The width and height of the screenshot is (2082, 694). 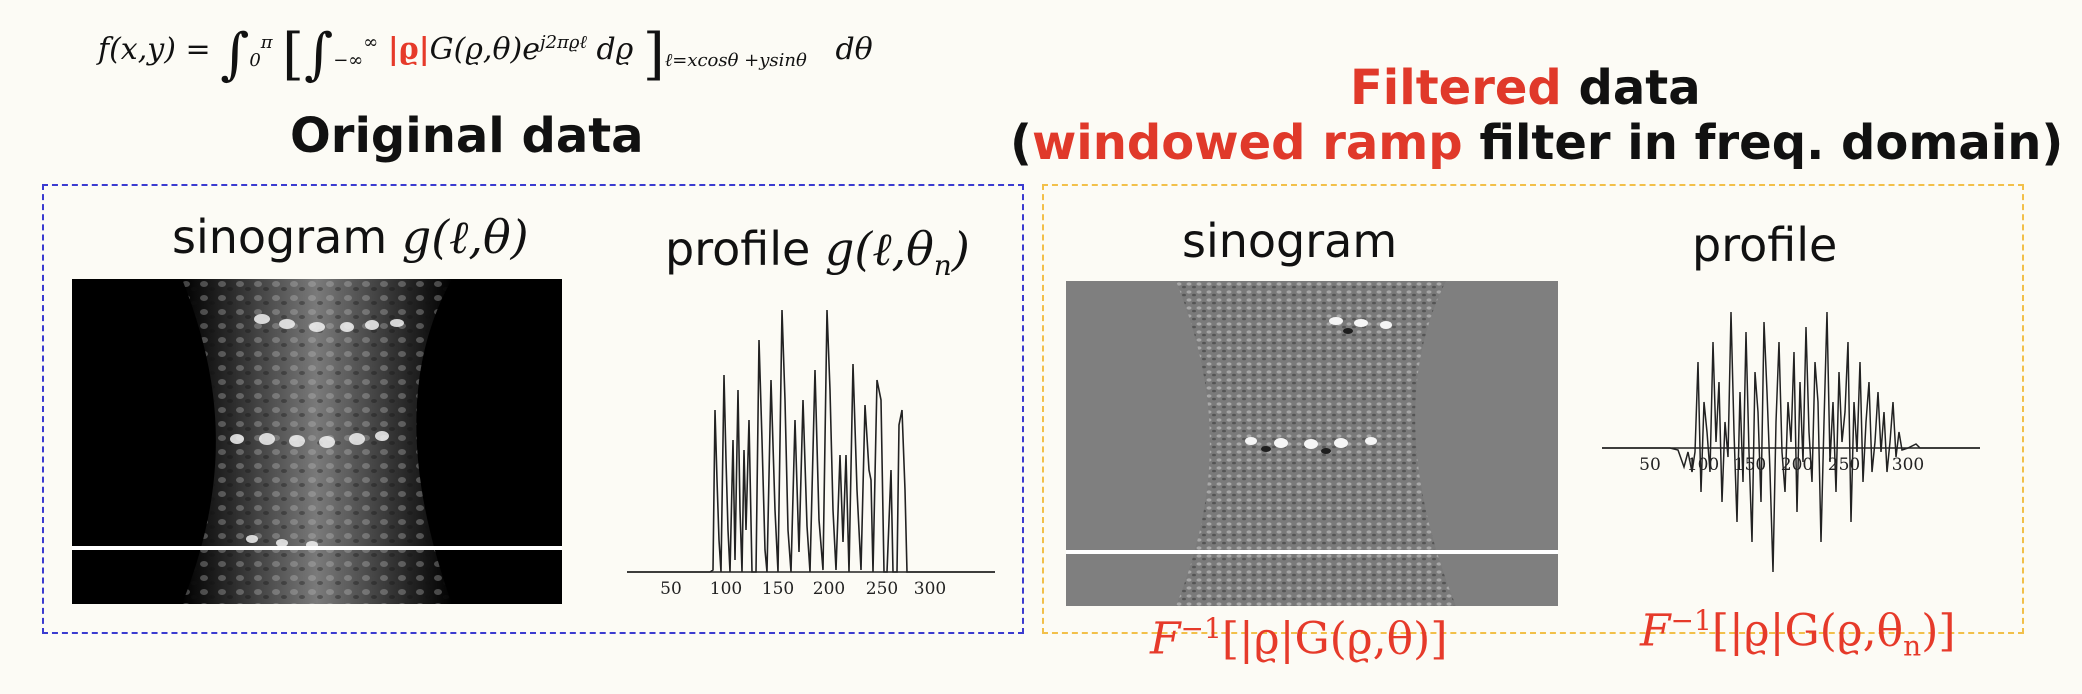 I want to click on caption-body: [|ϱ|G(ϱ,θ)], so click(x=1334, y=639).